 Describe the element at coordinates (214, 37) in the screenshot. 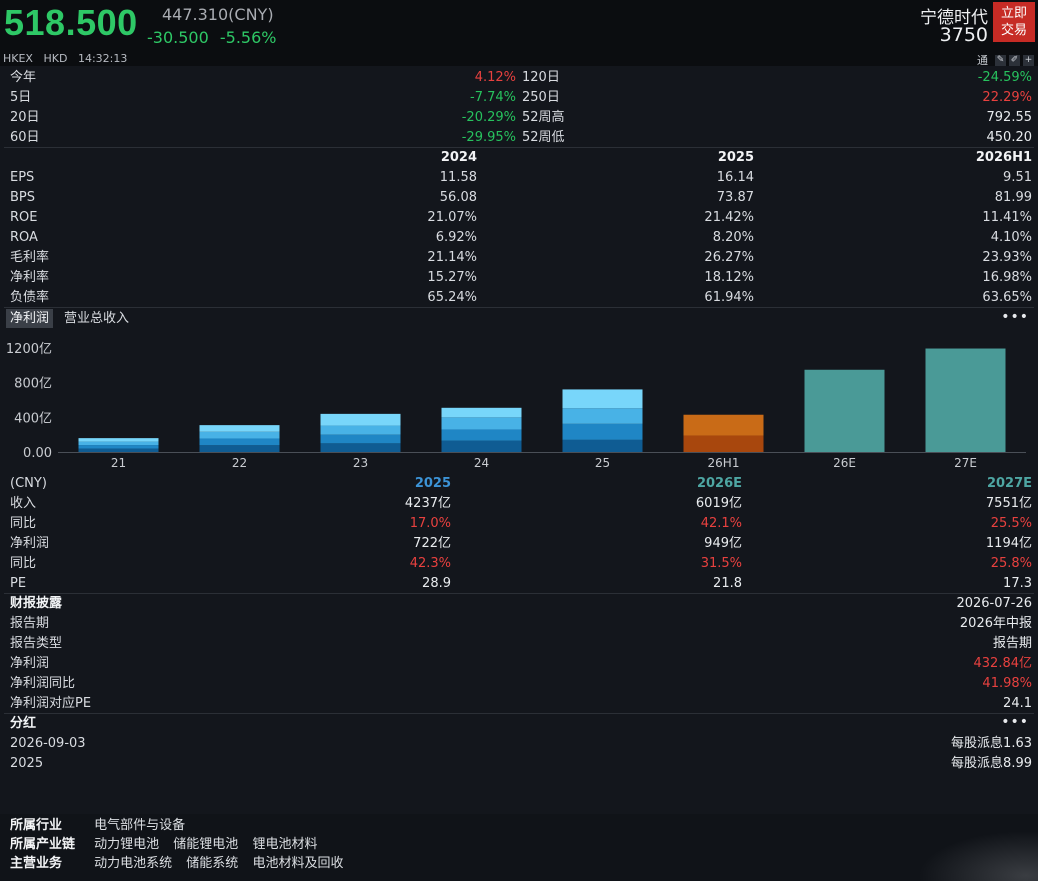

I see `price-change: -30.500 -5.56%` at that location.